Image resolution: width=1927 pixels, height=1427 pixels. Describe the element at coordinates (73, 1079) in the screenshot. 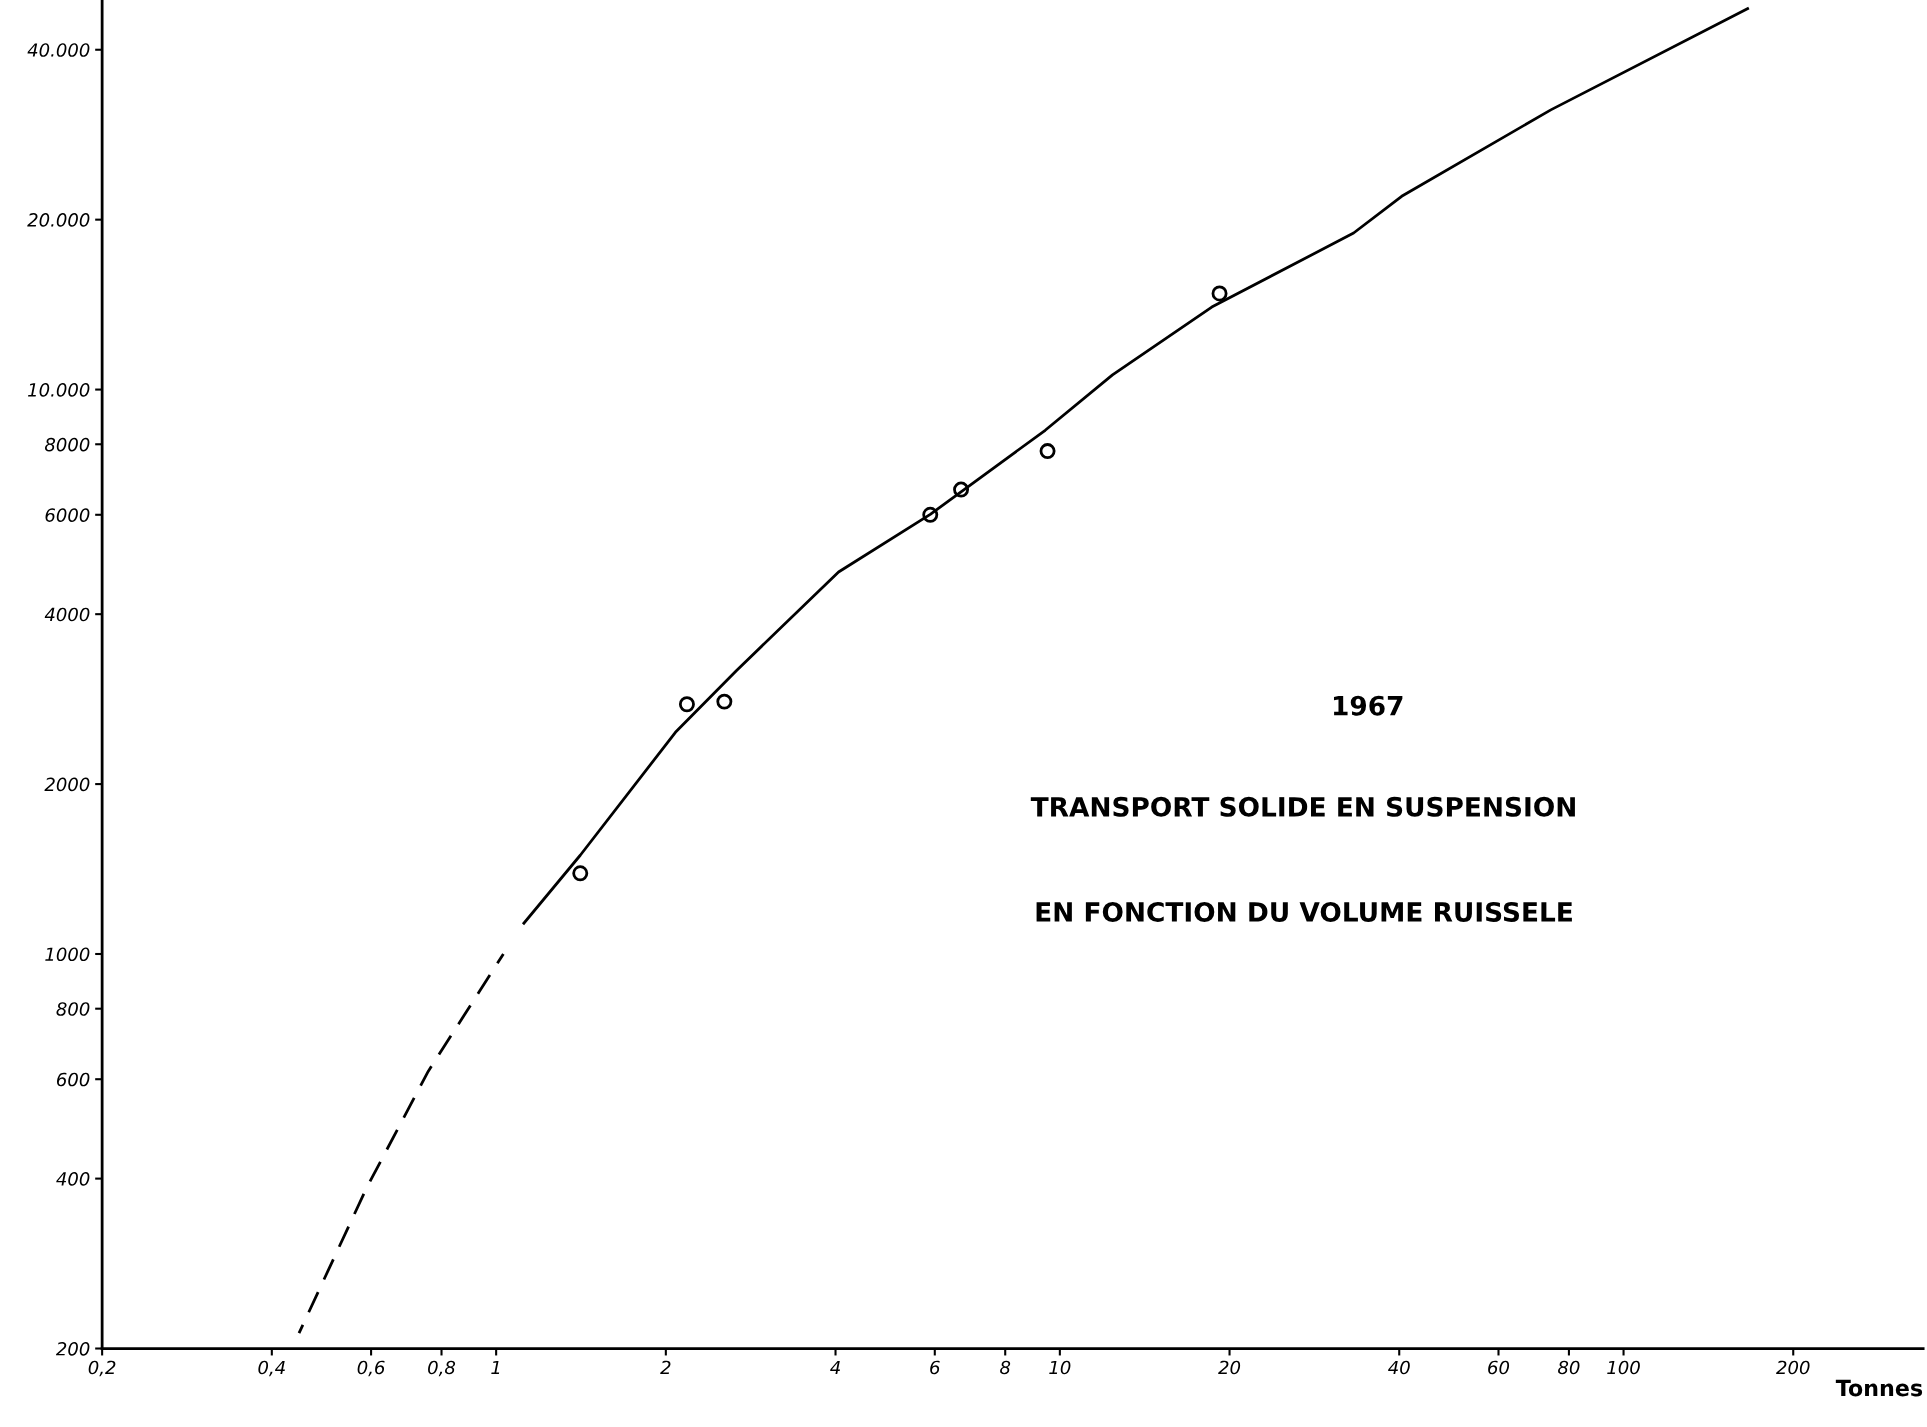

I see `y-tick-label: 600` at that location.